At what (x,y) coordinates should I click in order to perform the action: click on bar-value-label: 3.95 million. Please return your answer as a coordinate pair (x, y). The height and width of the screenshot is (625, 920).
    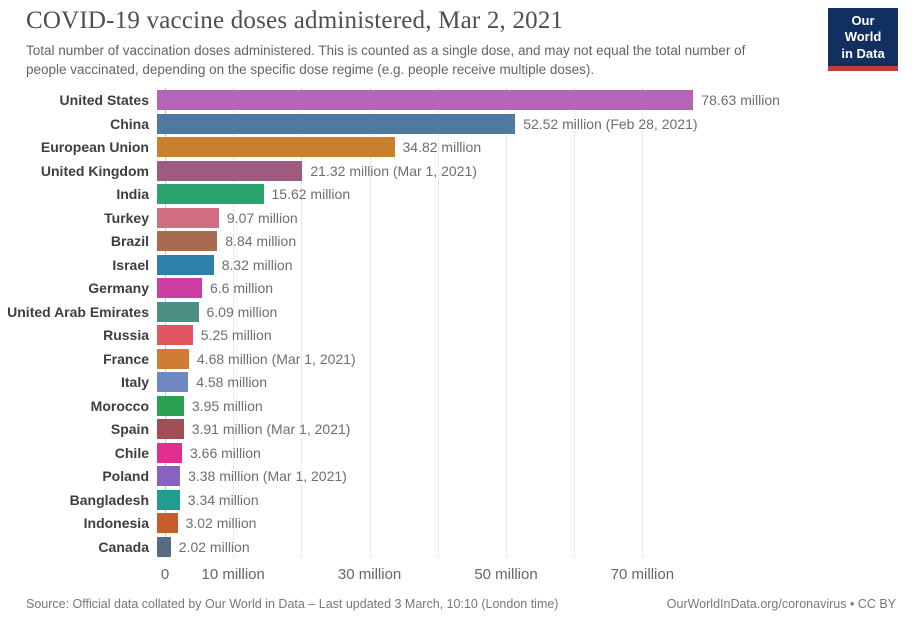
    Looking at the image, I should click on (227, 405).